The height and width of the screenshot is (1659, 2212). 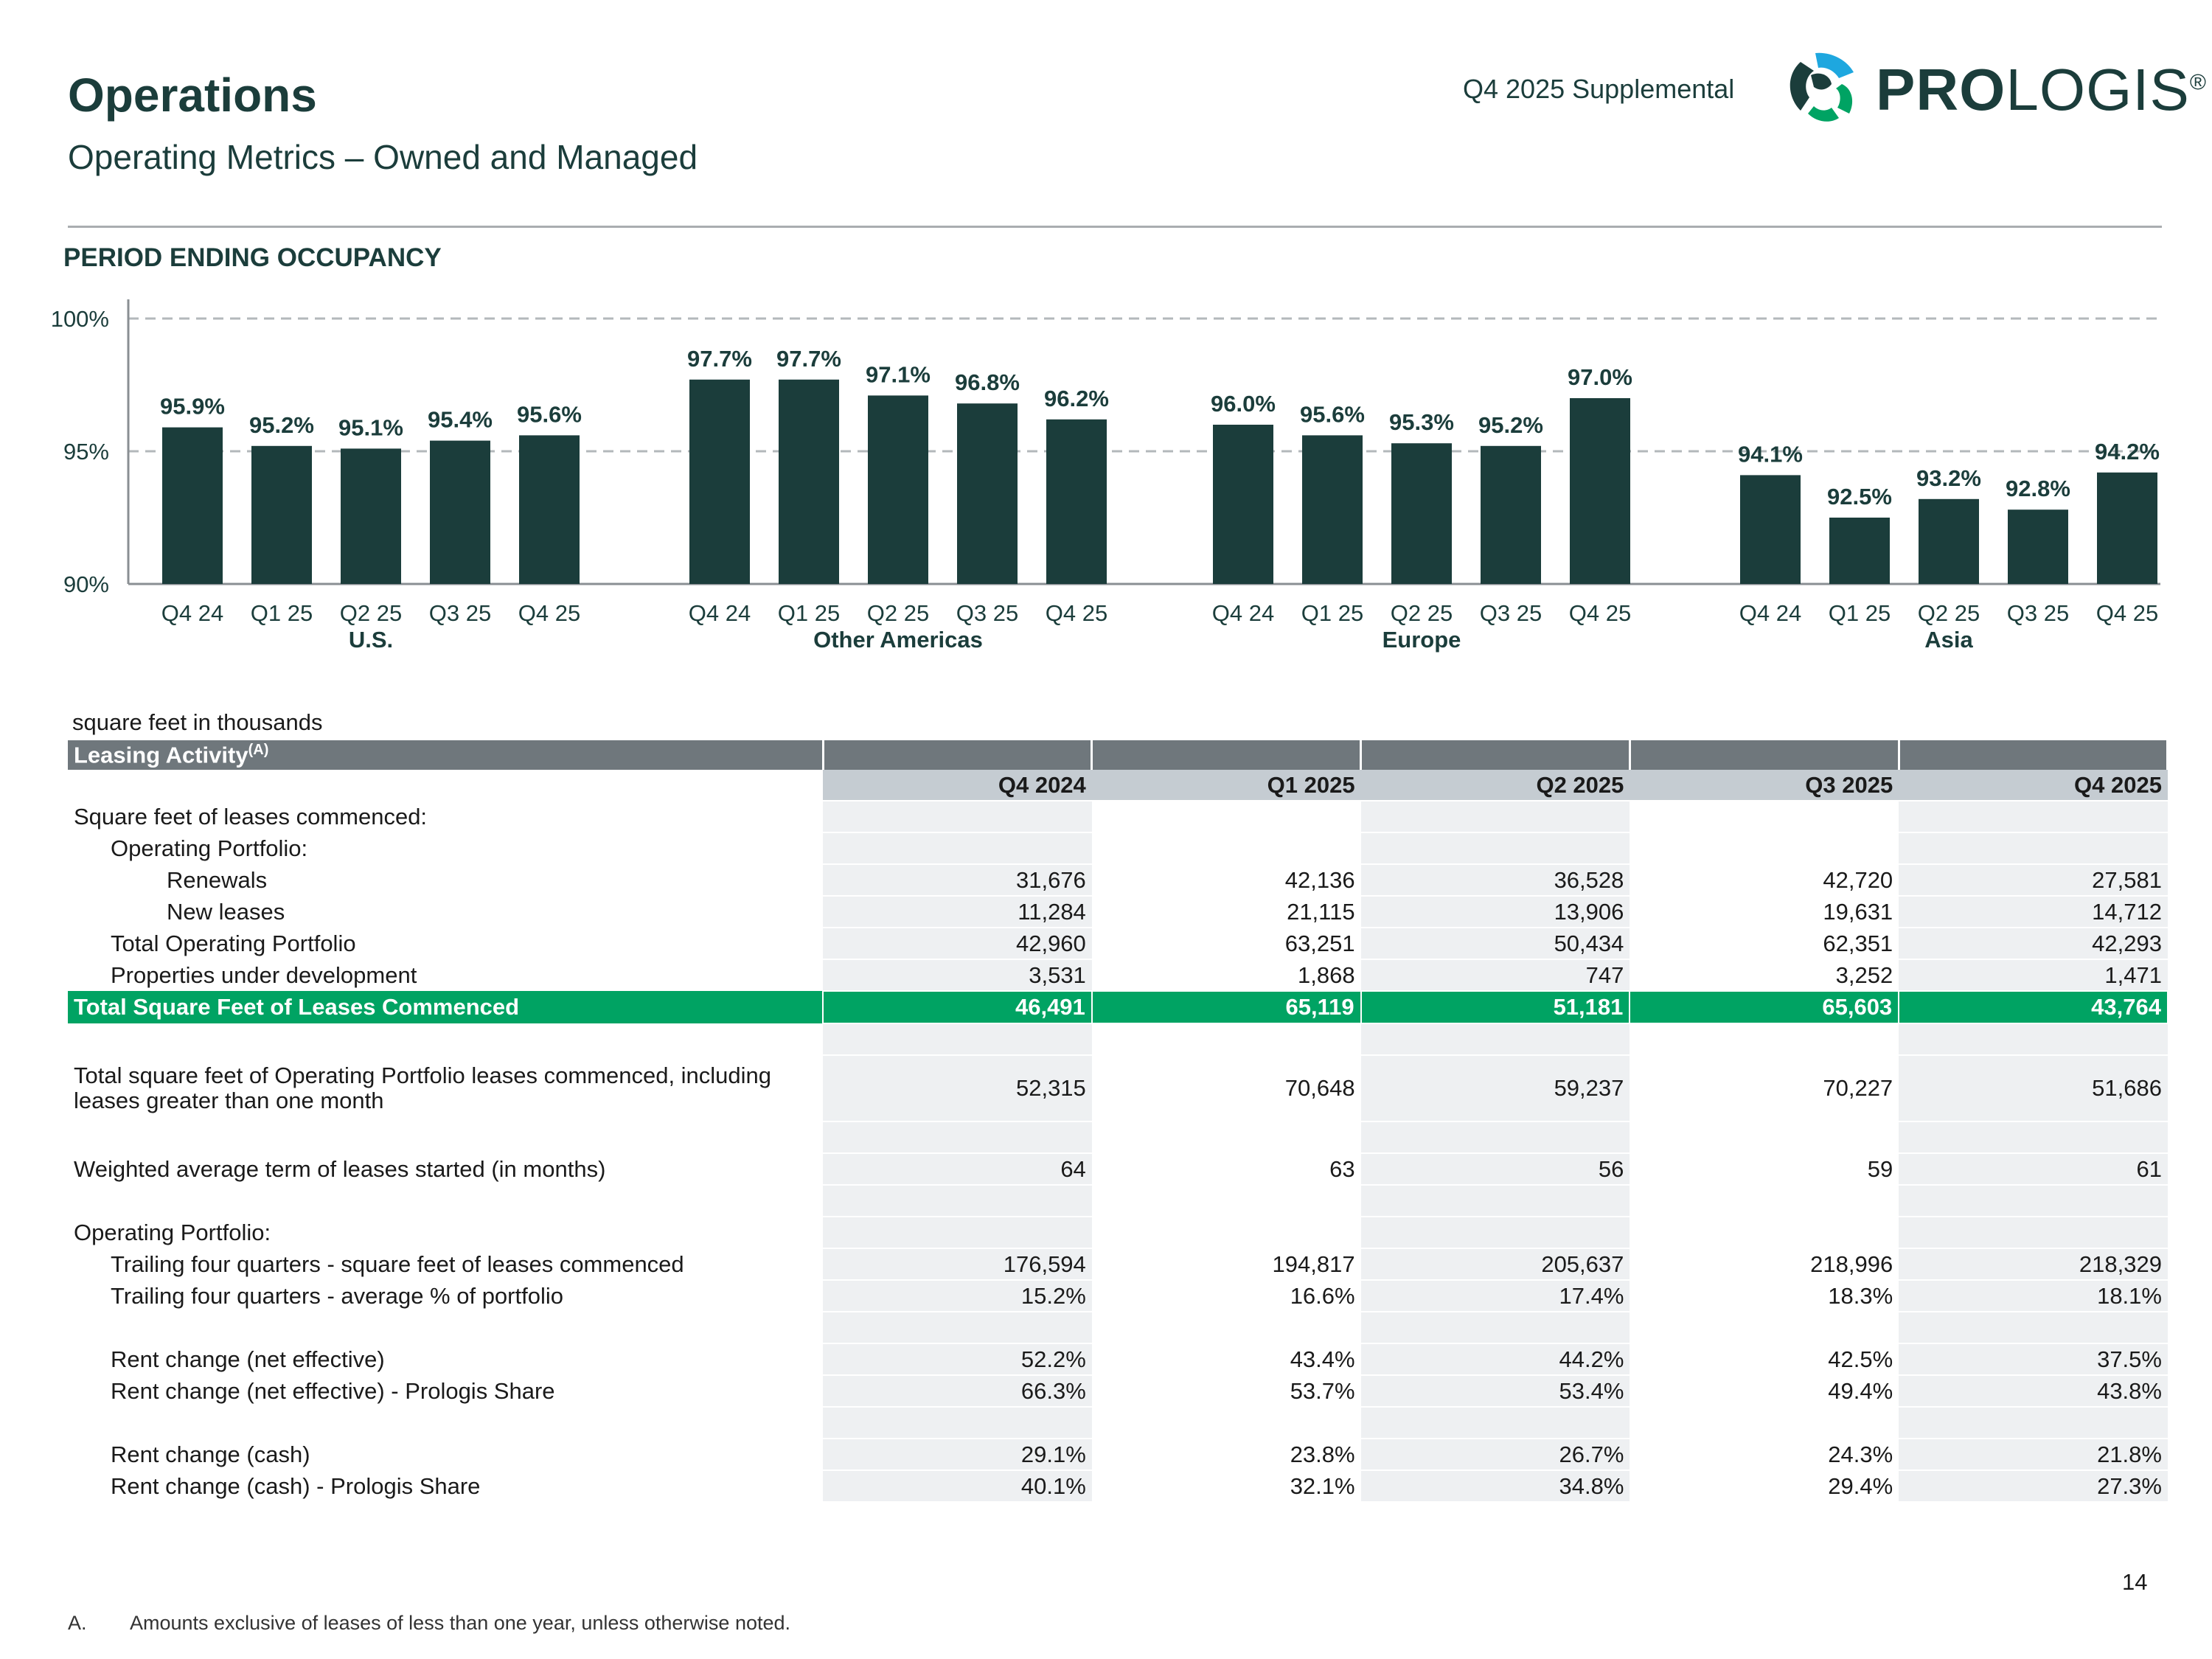 What do you see at coordinates (1226, 912) in the screenshot?
I see `table-cell: 21,115` at bounding box center [1226, 912].